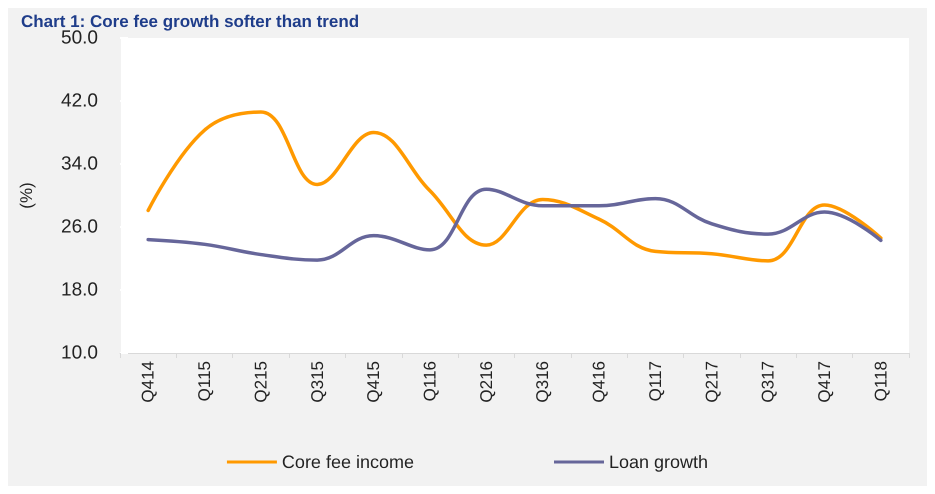 The height and width of the screenshot is (494, 935). Describe the element at coordinates (348, 462) in the screenshot. I see `legend-label: Core fee income` at that location.